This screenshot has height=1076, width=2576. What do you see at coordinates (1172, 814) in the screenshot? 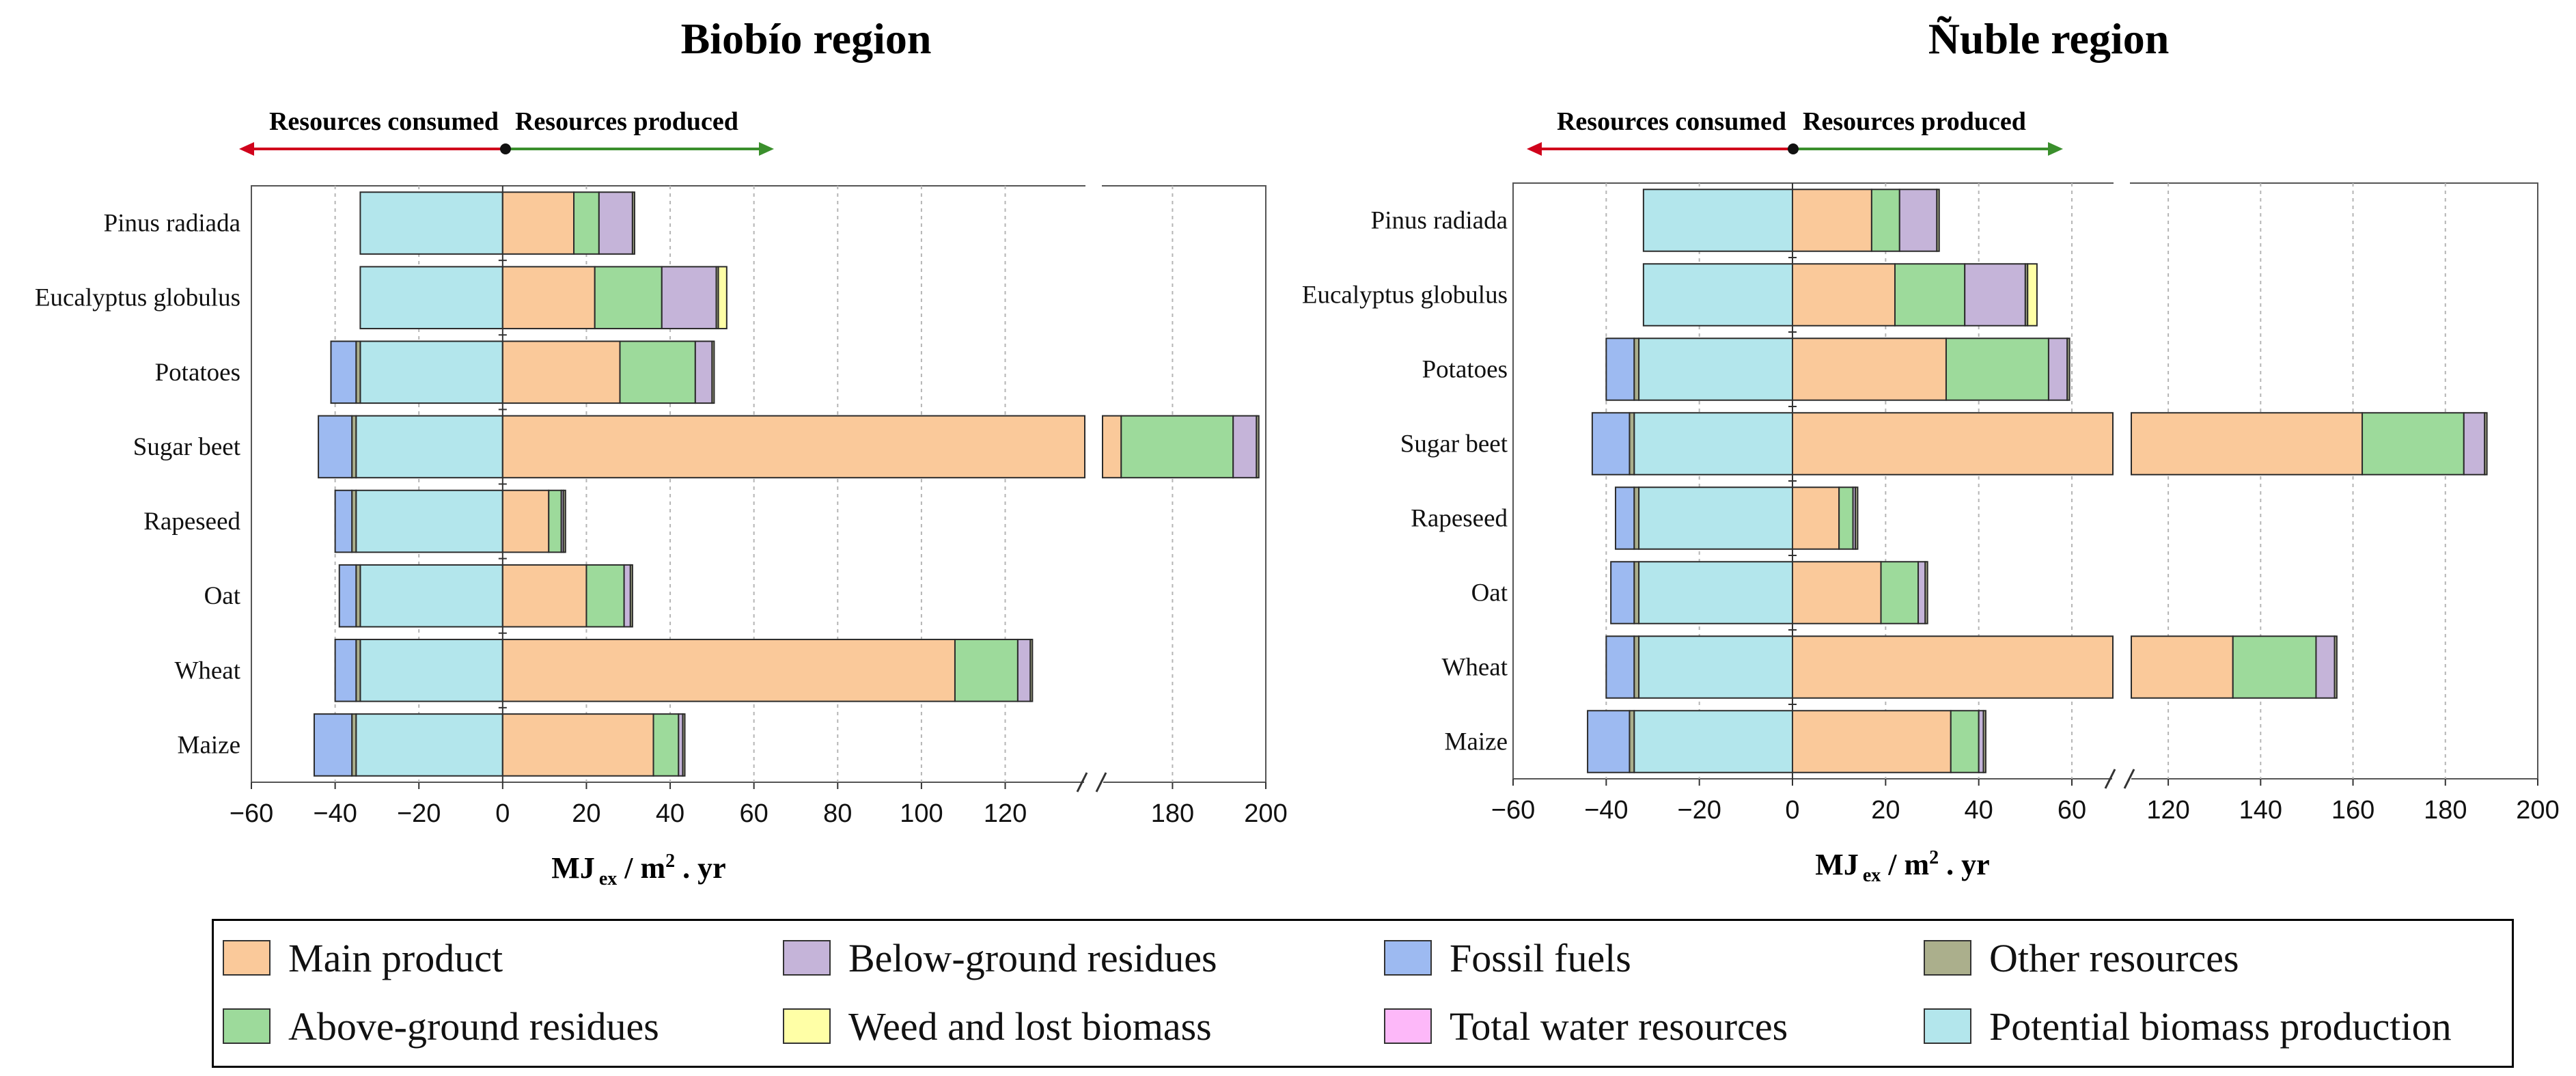
I see `x-tick-label: 180` at bounding box center [1172, 814].